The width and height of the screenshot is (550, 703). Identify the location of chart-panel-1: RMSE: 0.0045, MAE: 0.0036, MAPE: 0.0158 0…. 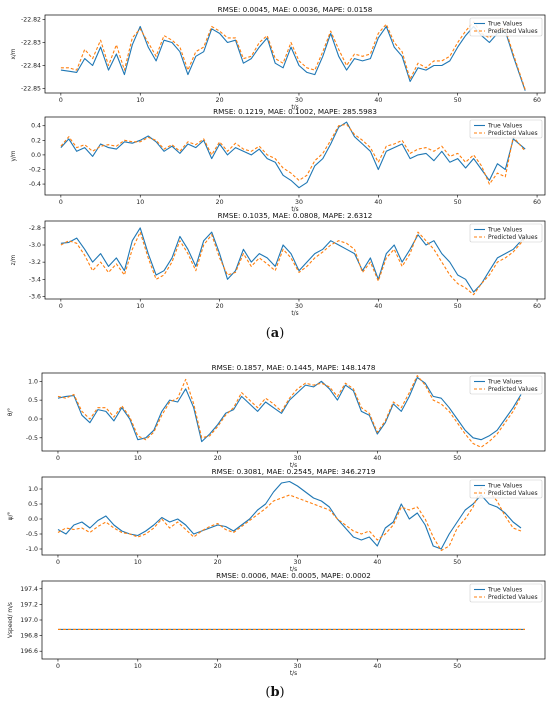
(278, 58).